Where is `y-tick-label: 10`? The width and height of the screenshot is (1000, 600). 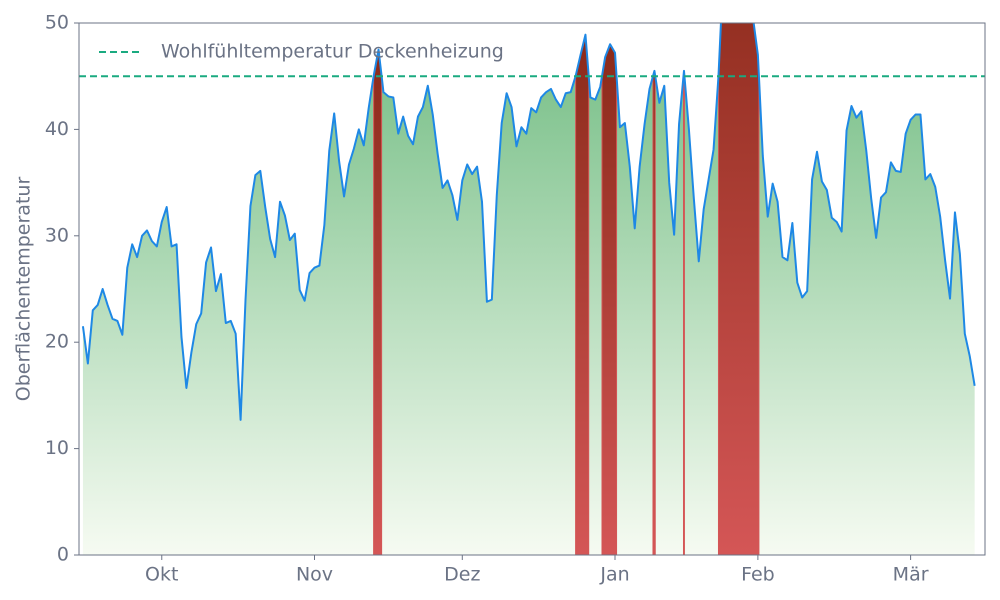 y-tick-label: 10 is located at coordinates (57, 448).